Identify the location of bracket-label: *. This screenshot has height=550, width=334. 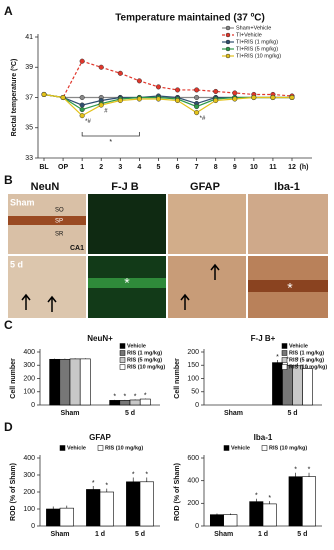
(110, 142).